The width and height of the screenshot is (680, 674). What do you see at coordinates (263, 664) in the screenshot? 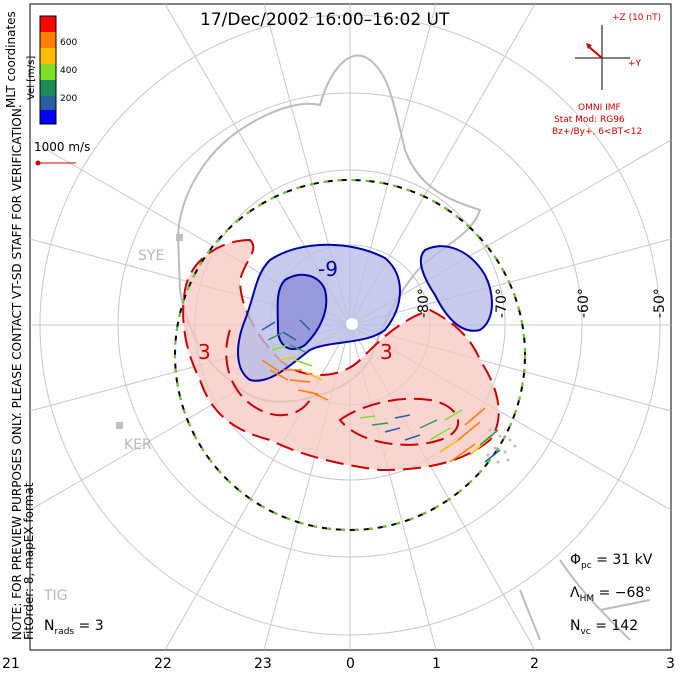
I see `mlt-tick-23: 23` at bounding box center [263, 664].